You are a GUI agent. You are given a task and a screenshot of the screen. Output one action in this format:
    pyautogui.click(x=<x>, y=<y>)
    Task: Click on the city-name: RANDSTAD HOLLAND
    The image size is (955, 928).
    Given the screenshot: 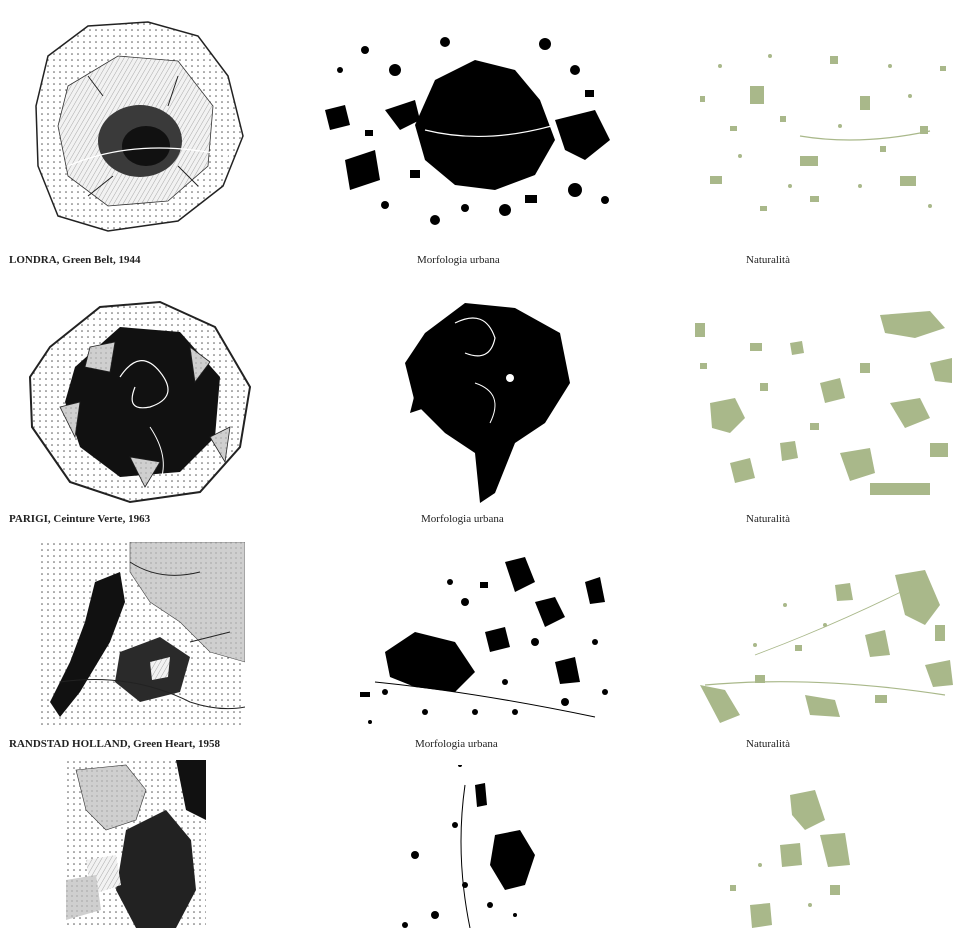 What is the action you would take?
    pyautogui.click(x=68, y=744)
    